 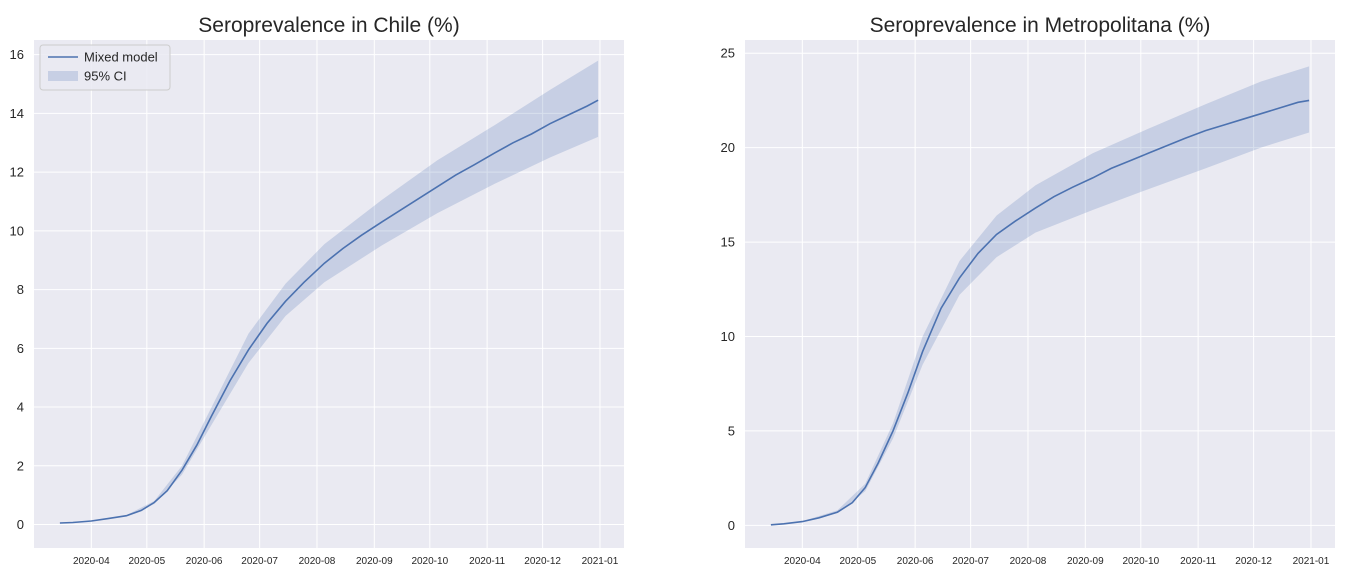 What do you see at coordinates (728, 53) in the screenshot?
I see `y-tick-label: 25` at bounding box center [728, 53].